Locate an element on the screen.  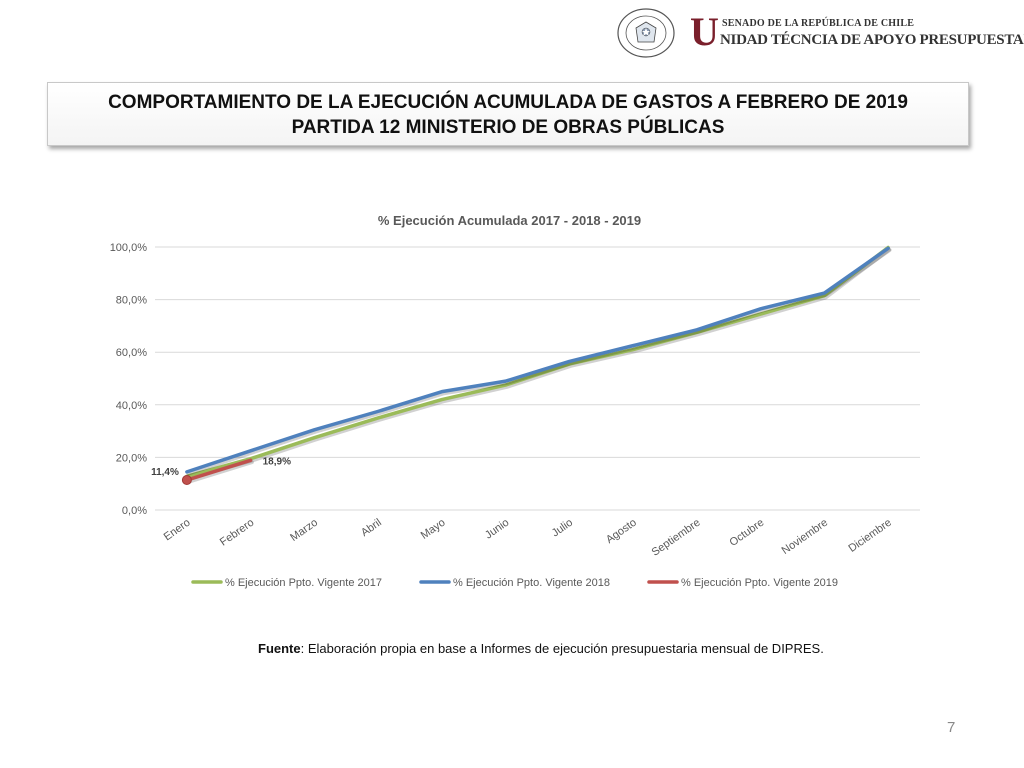
x-tick-label: Noviembre is located at coordinates (805, 537).